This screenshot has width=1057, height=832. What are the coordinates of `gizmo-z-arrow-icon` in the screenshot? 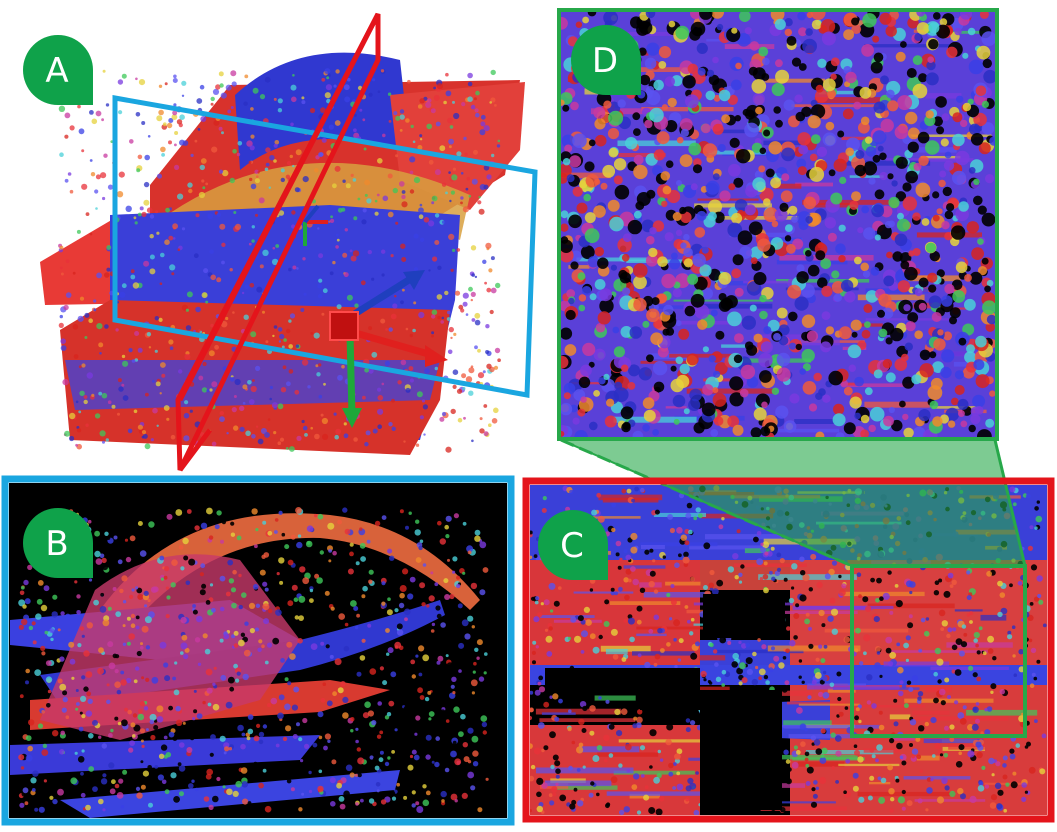 It's located at (414, 280).